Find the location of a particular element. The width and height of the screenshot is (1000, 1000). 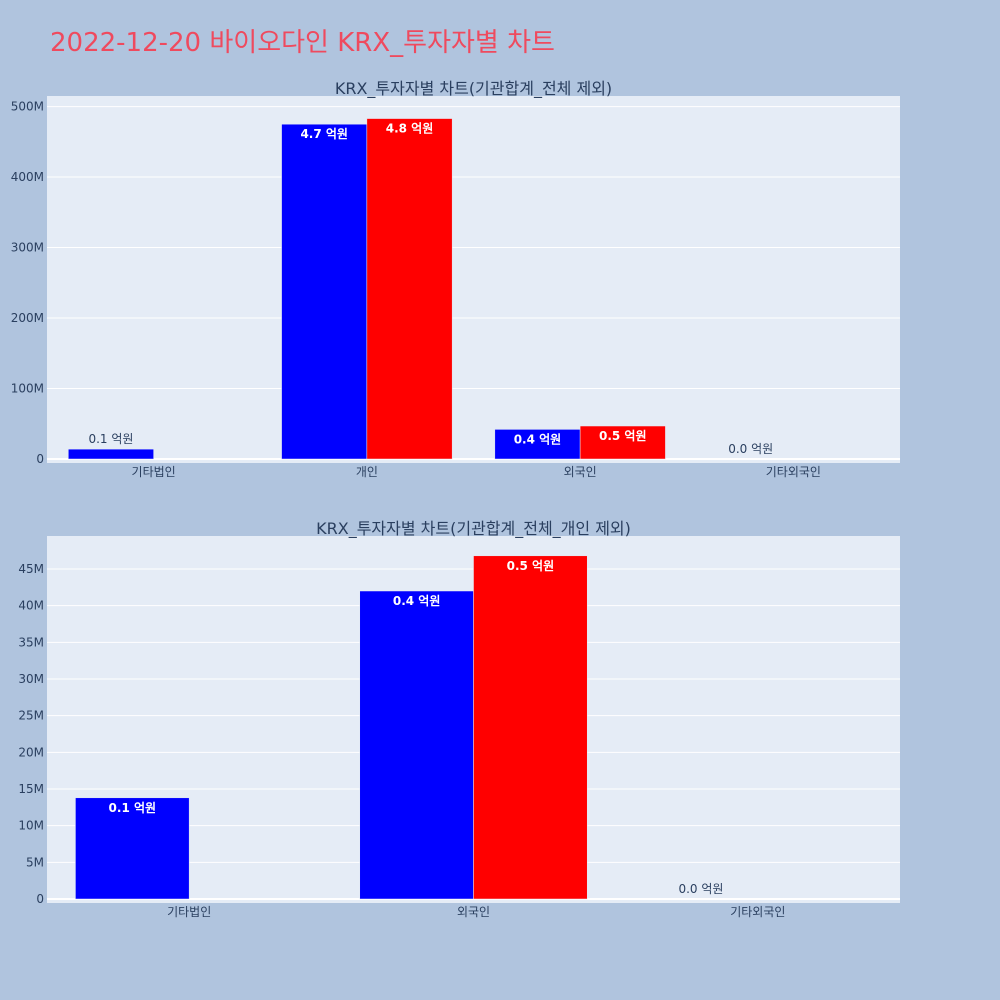

y-tick-label: 35M is located at coordinates (31, 642).